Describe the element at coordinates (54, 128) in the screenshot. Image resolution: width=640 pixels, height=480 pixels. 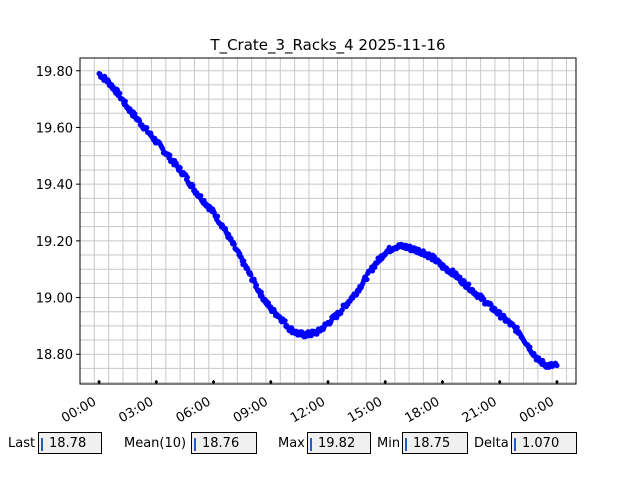
I see `y-tick-label: 19.60` at that location.